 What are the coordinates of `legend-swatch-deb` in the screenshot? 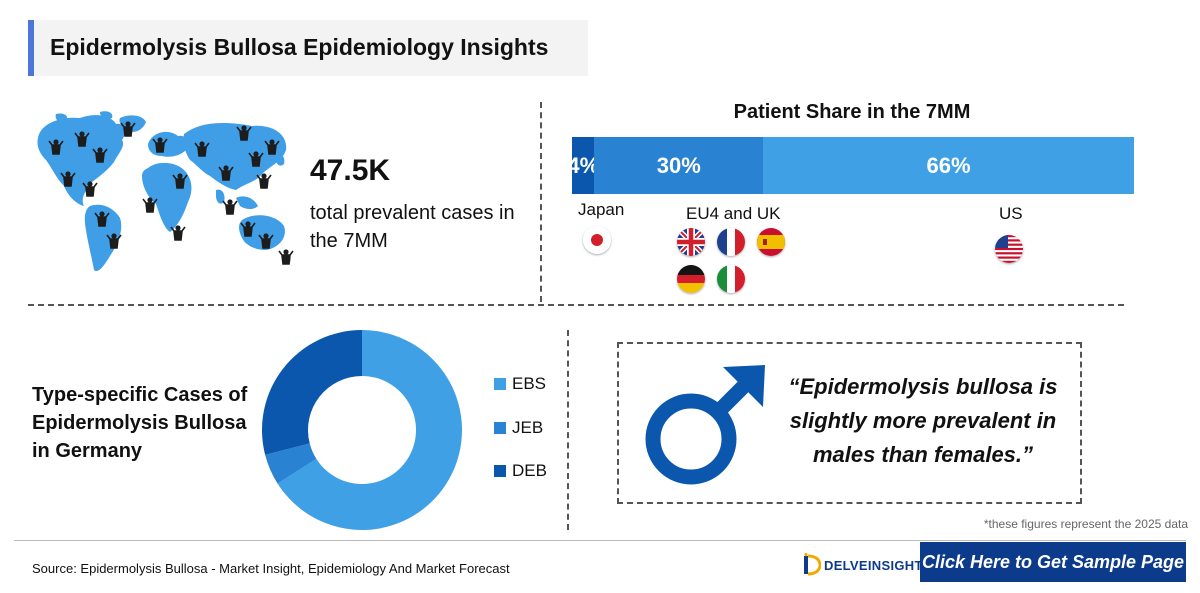 It's located at (500, 471).